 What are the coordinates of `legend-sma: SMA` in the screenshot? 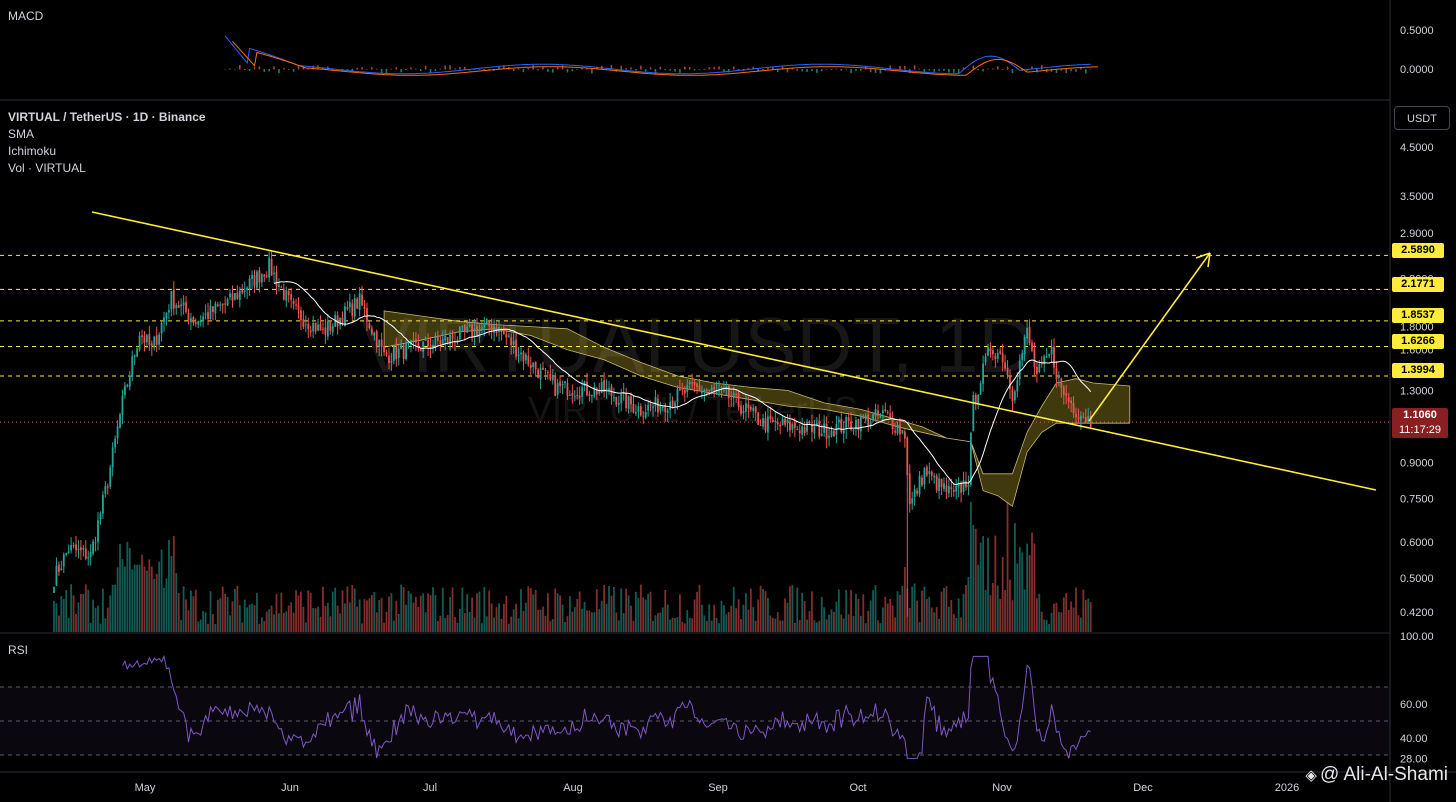 It's located at (21, 134).